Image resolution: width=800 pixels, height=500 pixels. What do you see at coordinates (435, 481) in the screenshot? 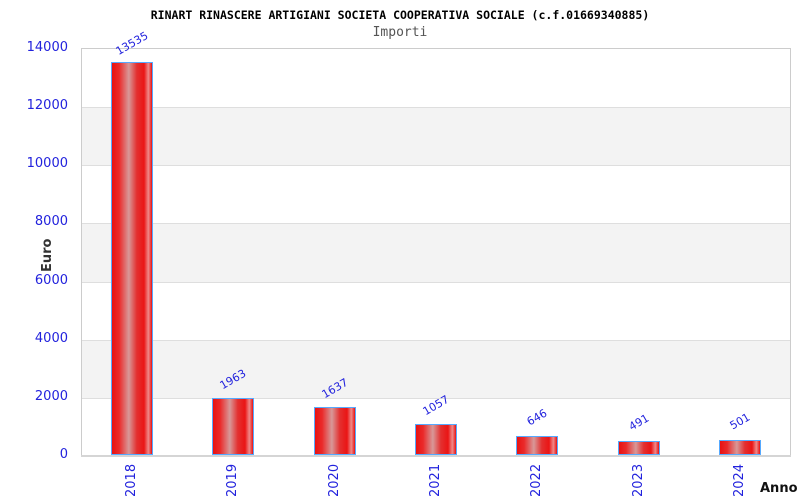
I see `x-tick-label-2021: 2021` at bounding box center [435, 481].